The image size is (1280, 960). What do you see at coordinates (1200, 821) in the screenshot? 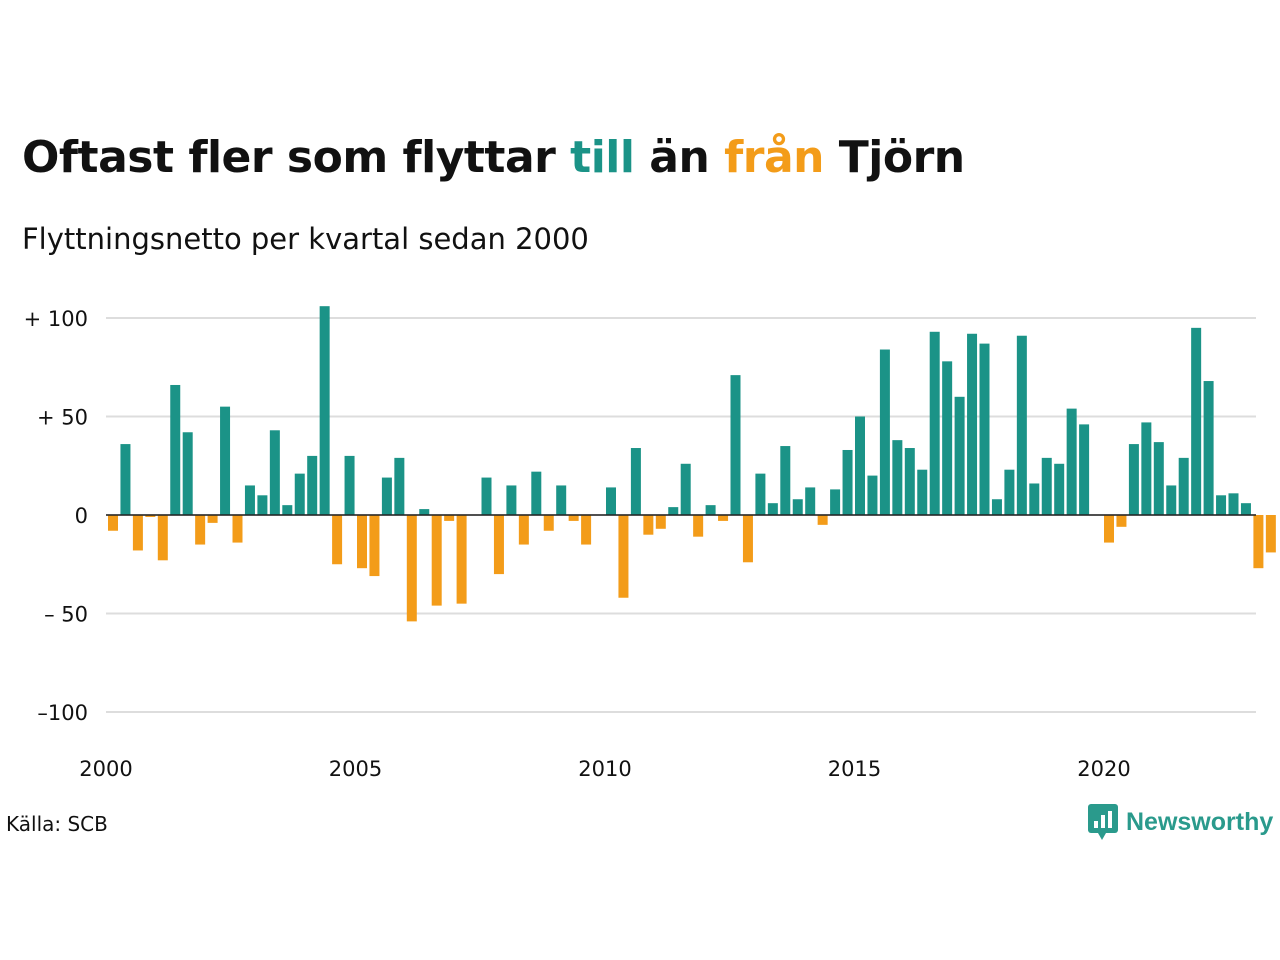
I see `brand-name: Newsworthy` at bounding box center [1200, 821].